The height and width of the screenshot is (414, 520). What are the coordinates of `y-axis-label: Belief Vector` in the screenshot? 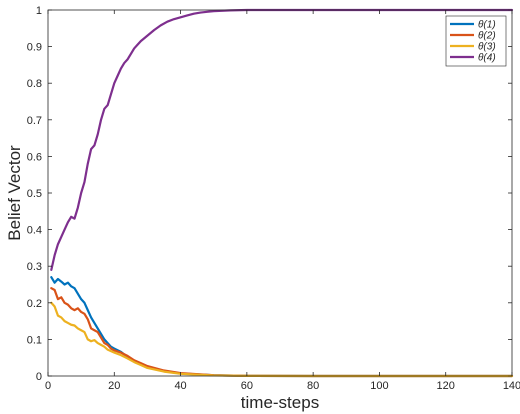 It's located at (14, 193).